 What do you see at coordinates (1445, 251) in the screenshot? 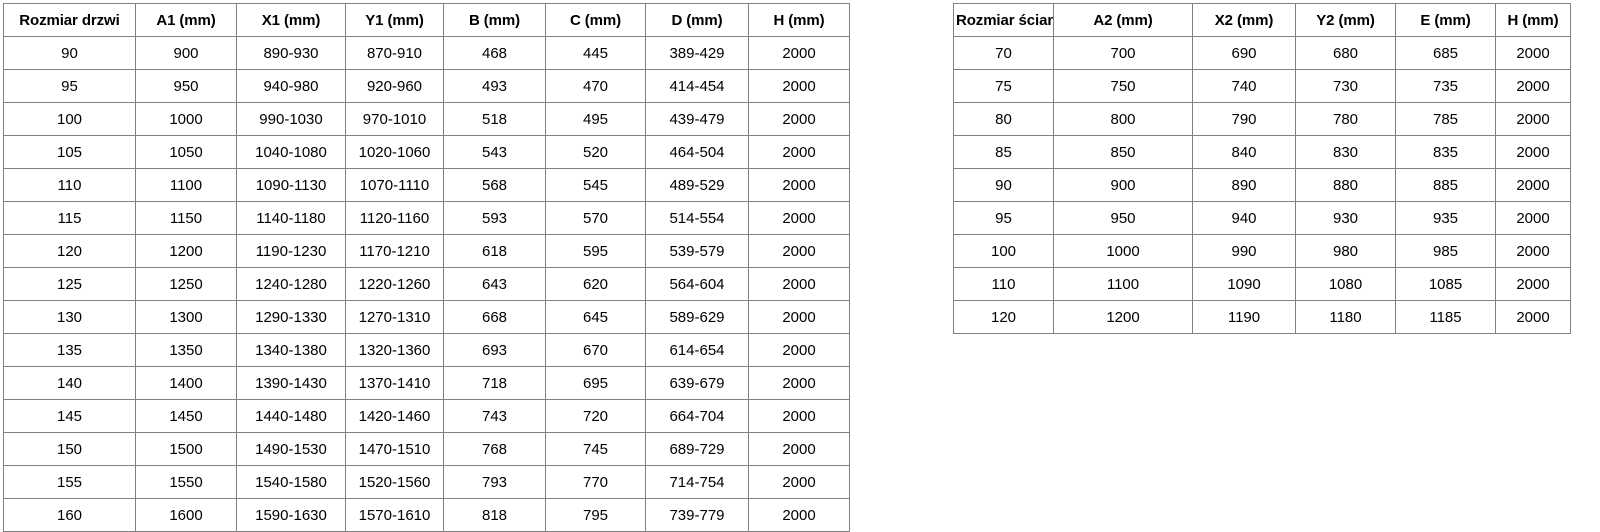
I see `table-cell: 985` at bounding box center [1445, 251].